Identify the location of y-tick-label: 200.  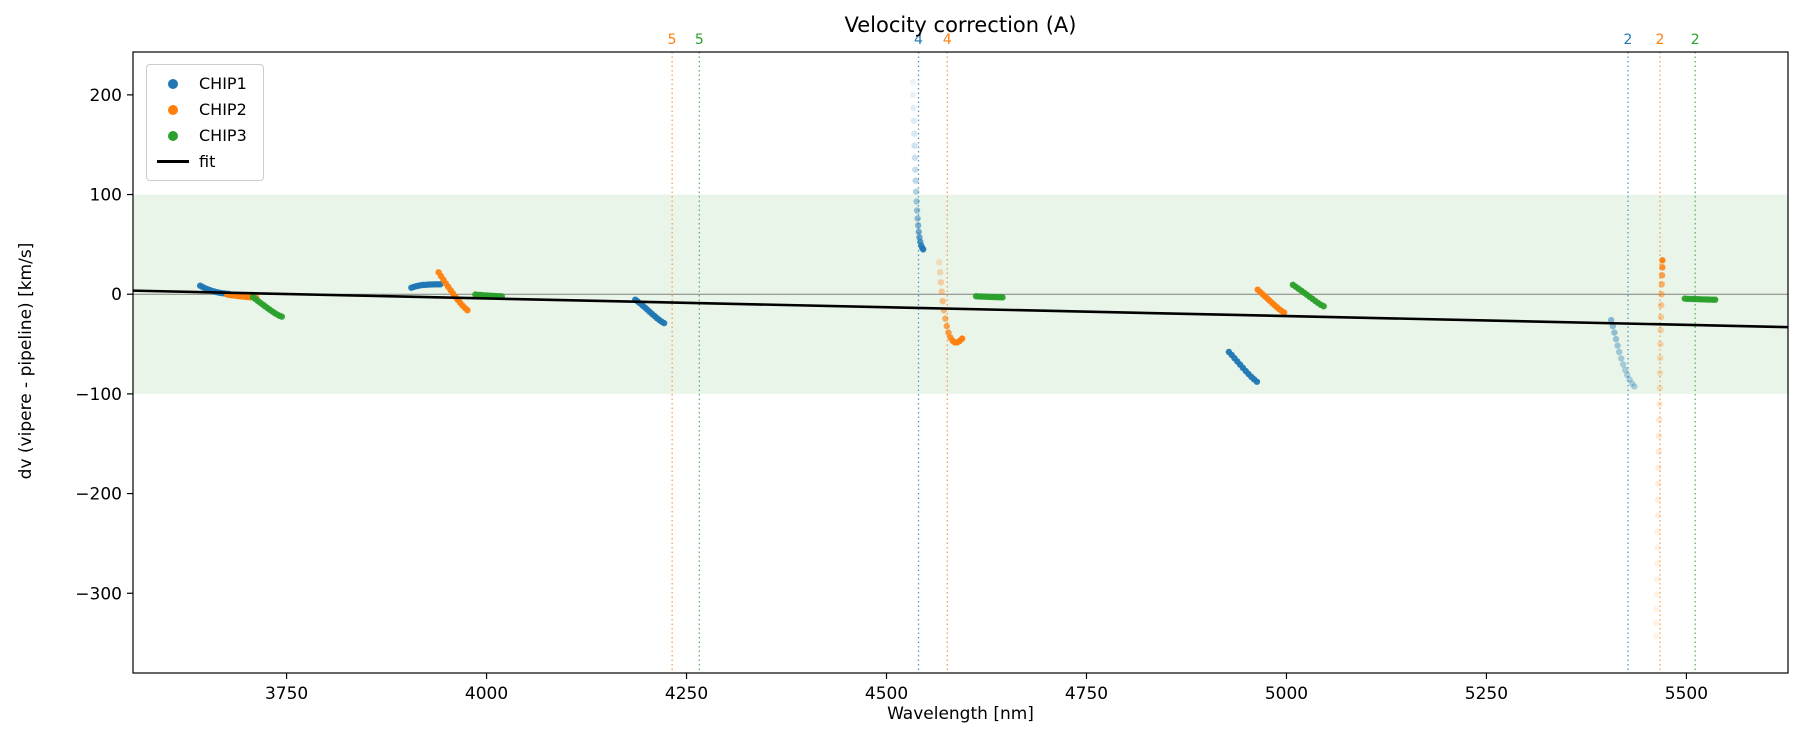
(106, 96).